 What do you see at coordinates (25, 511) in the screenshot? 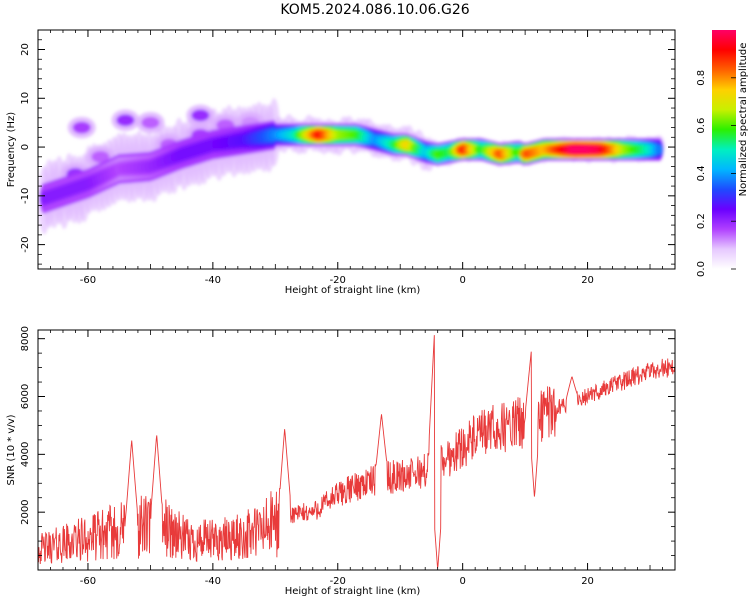
I see `y-tick-label: 2000` at bounding box center [25, 511].